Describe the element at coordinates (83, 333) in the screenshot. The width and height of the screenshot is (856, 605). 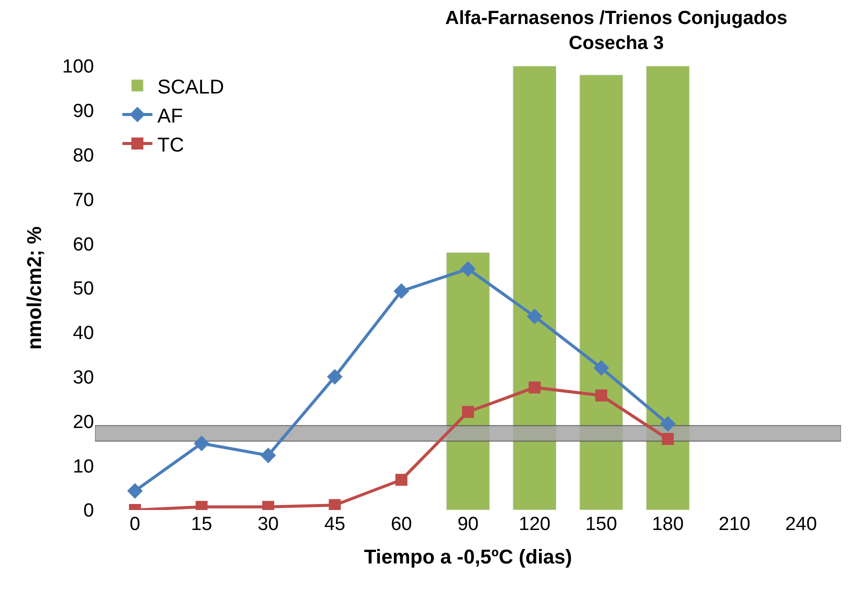
I see `y-tick-label: 40` at that location.